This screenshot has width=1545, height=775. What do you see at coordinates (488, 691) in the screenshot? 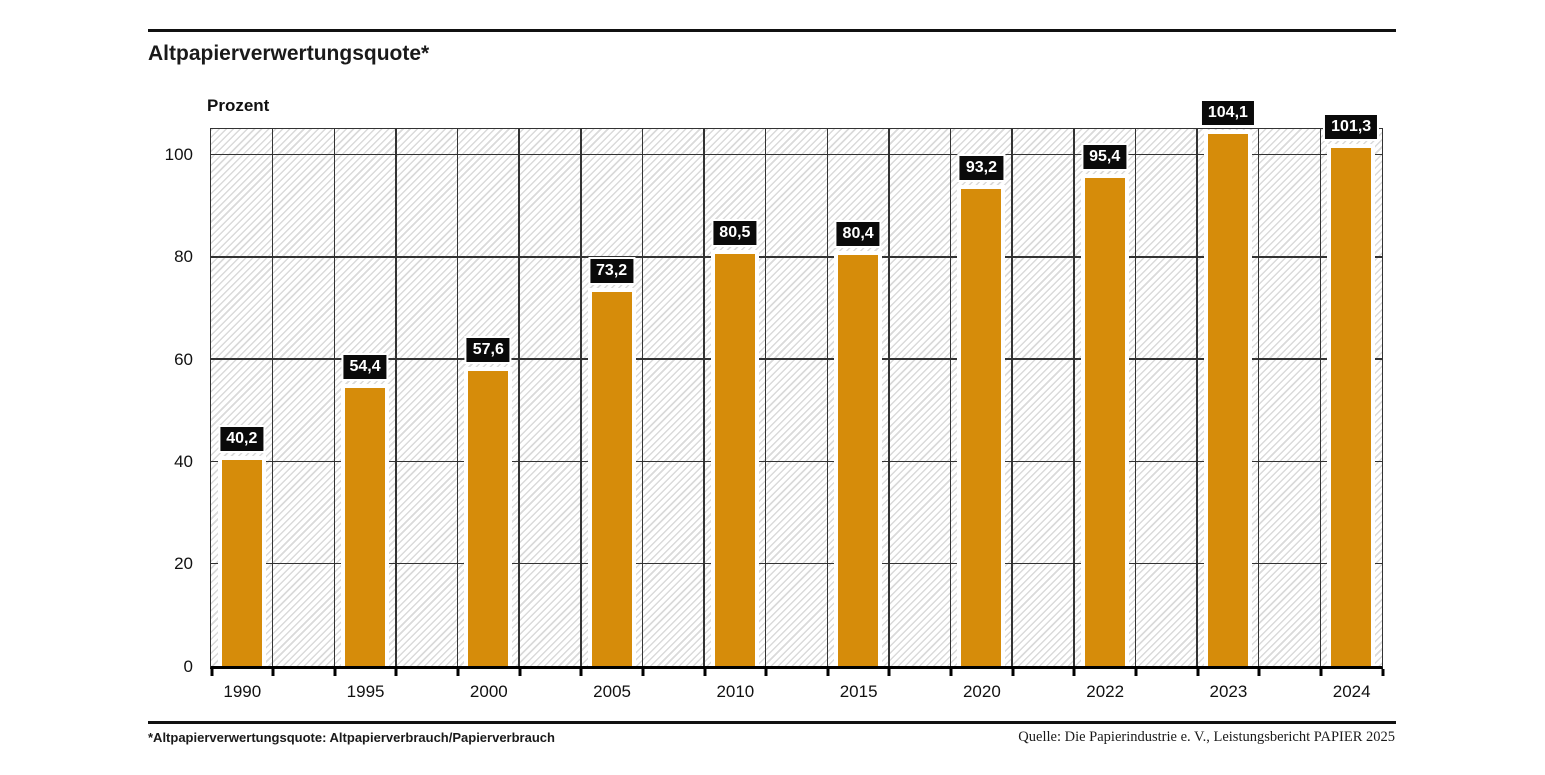
I see `x-tick-label: 2000` at bounding box center [488, 691].